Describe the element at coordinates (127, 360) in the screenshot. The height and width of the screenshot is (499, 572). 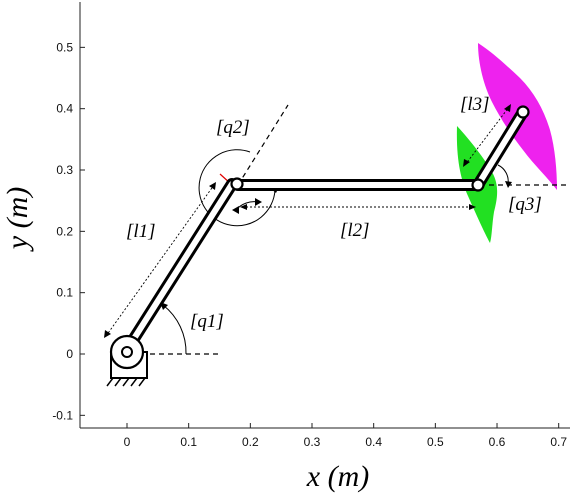
I see `base-support` at that location.